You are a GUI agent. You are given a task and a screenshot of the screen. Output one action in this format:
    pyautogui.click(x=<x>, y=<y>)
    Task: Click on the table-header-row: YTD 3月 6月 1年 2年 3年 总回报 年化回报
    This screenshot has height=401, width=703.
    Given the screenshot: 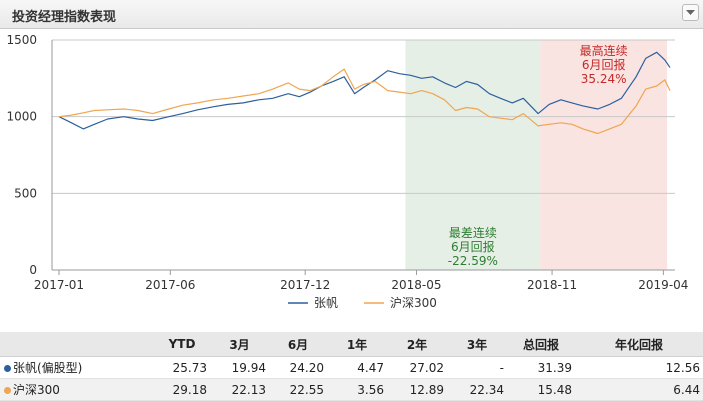 What is the action you would take?
    pyautogui.click(x=351, y=344)
    